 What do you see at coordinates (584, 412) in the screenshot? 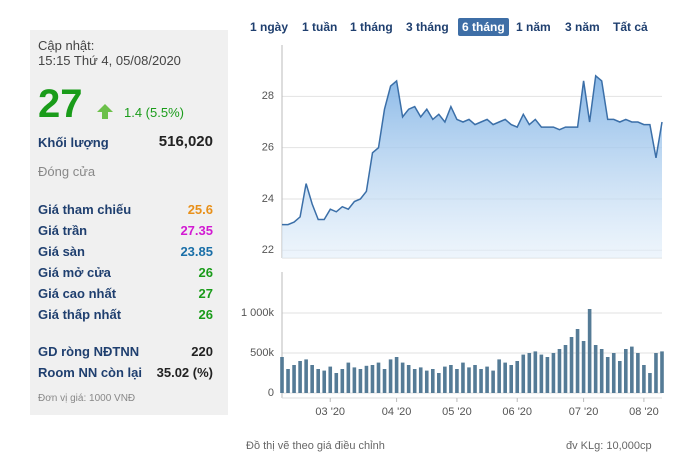
I see `x-tick-label: 07 '20` at bounding box center [584, 412].